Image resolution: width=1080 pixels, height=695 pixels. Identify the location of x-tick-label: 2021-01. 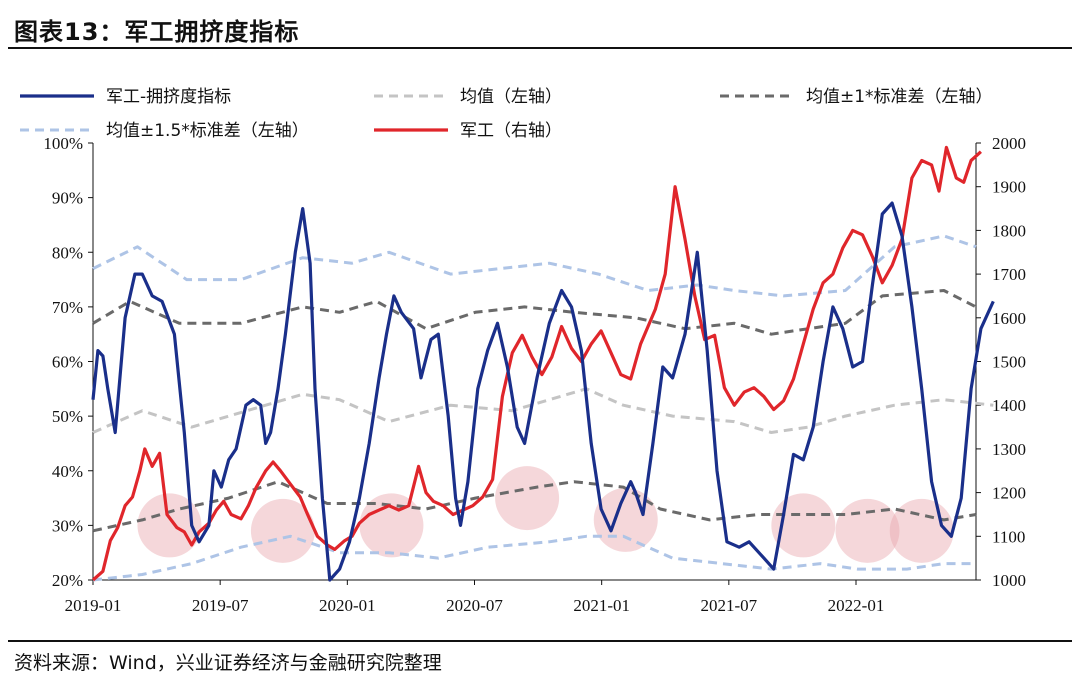
(601, 605).